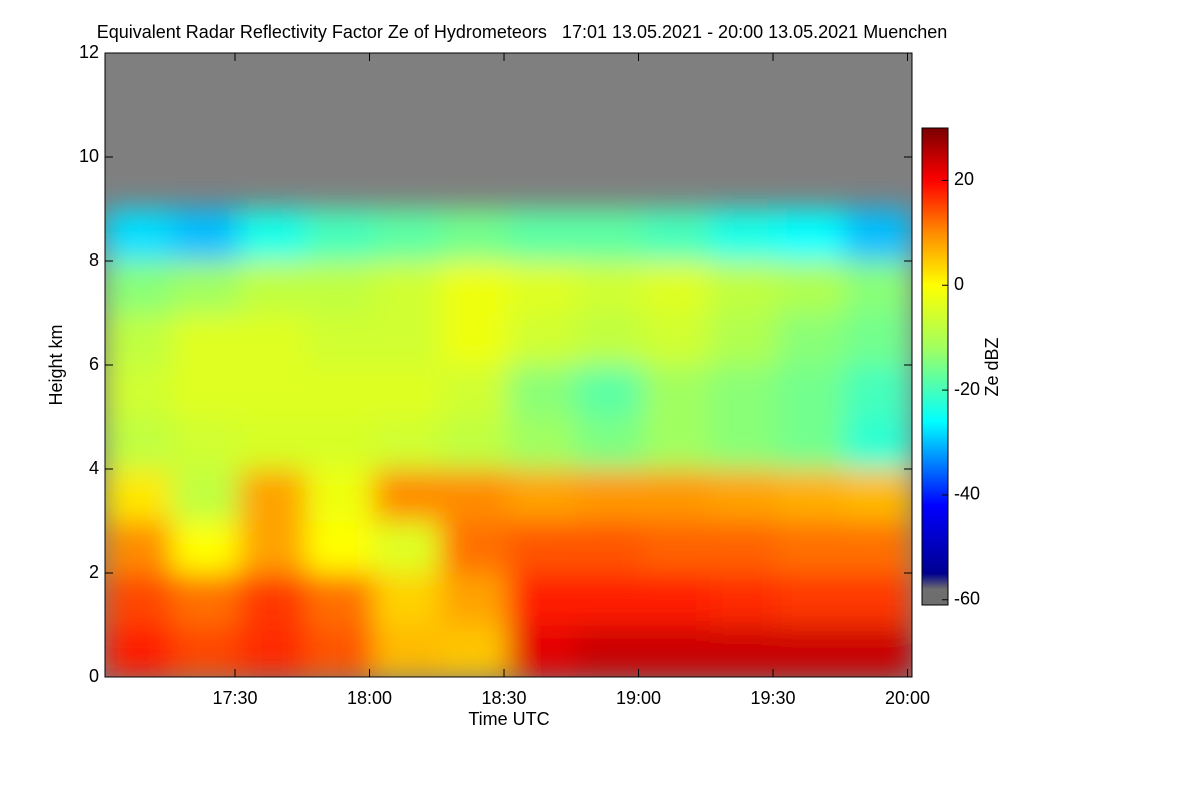 Image resolution: width=1200 pixels, height=800 pixels. What do you see at coordinates (89, 156) in the screenshot?
I see `y-tick-label: 10` at bounding box center [89, 156].